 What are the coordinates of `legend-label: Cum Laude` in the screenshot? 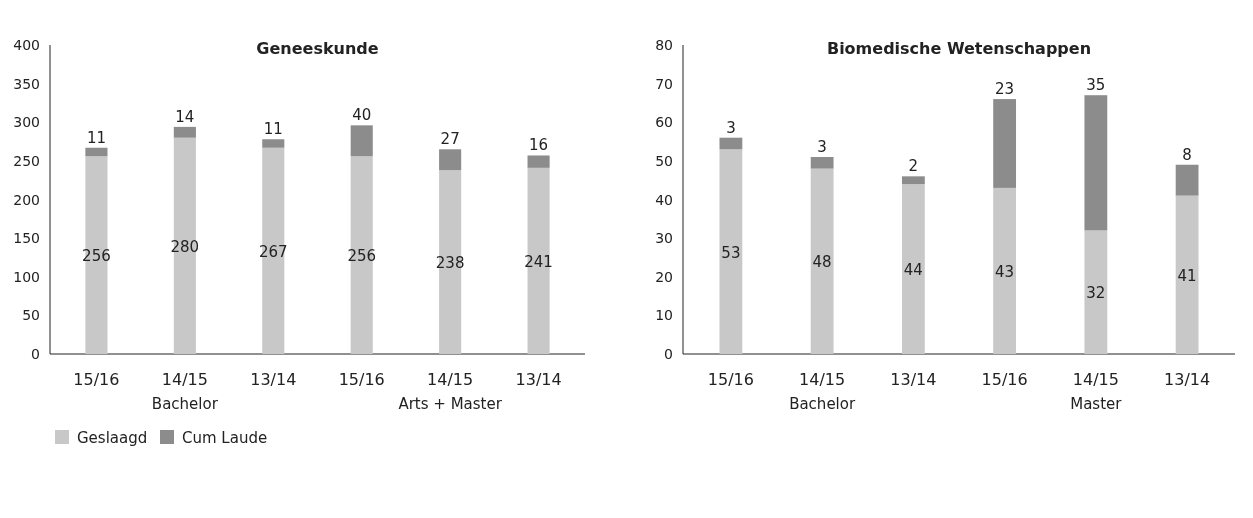 It's located at (225, 438).